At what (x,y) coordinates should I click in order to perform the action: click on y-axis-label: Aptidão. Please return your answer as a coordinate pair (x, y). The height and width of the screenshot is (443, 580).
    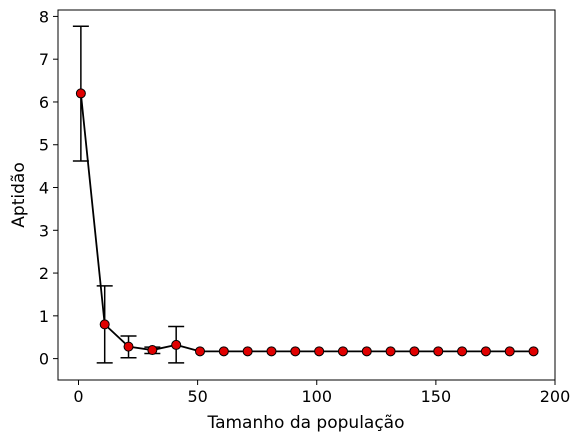
    Looking at the image, I should click on (19, 194).